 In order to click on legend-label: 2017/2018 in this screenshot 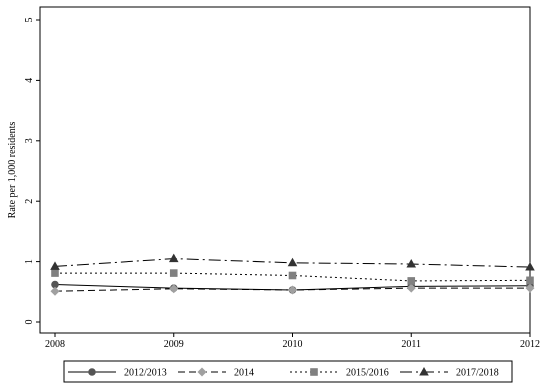, I will do `click(477, 373)`.